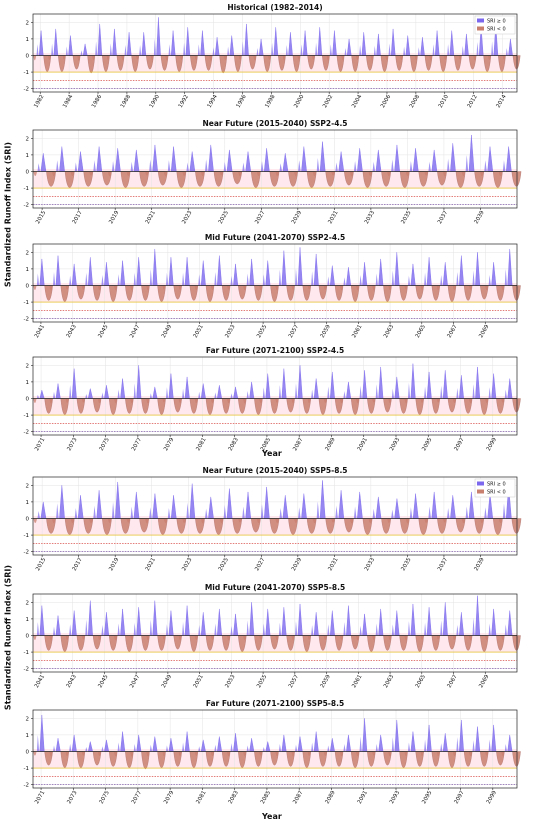 Image resolution: width=550 pixels, height=825 pixels. I want to click on panel-title: Near Future (2015-2040) SSP5-8.5, so click(274, 470).